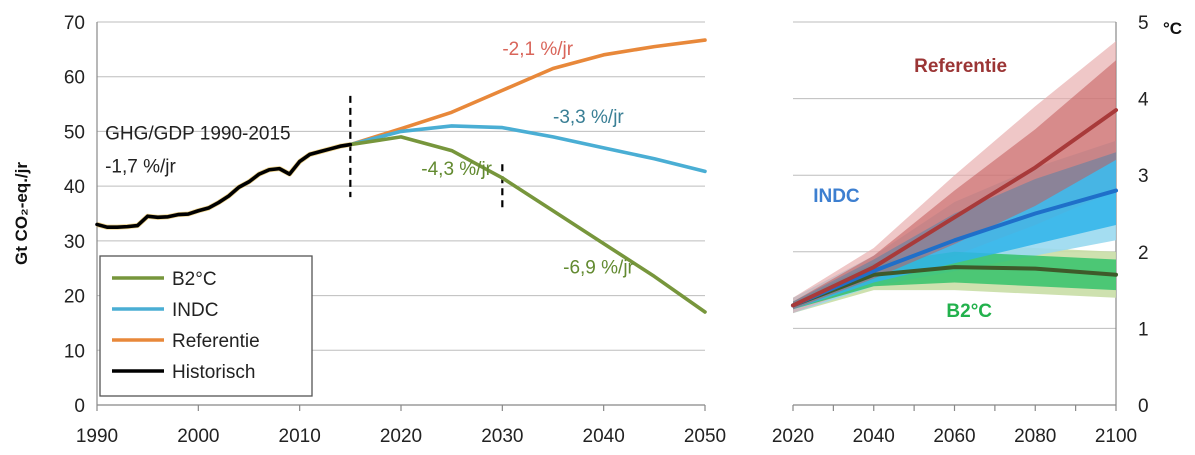 This screenshot has height=455, width=1195. What do you see at coordinates (194, 279) in the screenshot?
I see `legend-label-b2-c: B2°C` at bounding box center [194, 279].